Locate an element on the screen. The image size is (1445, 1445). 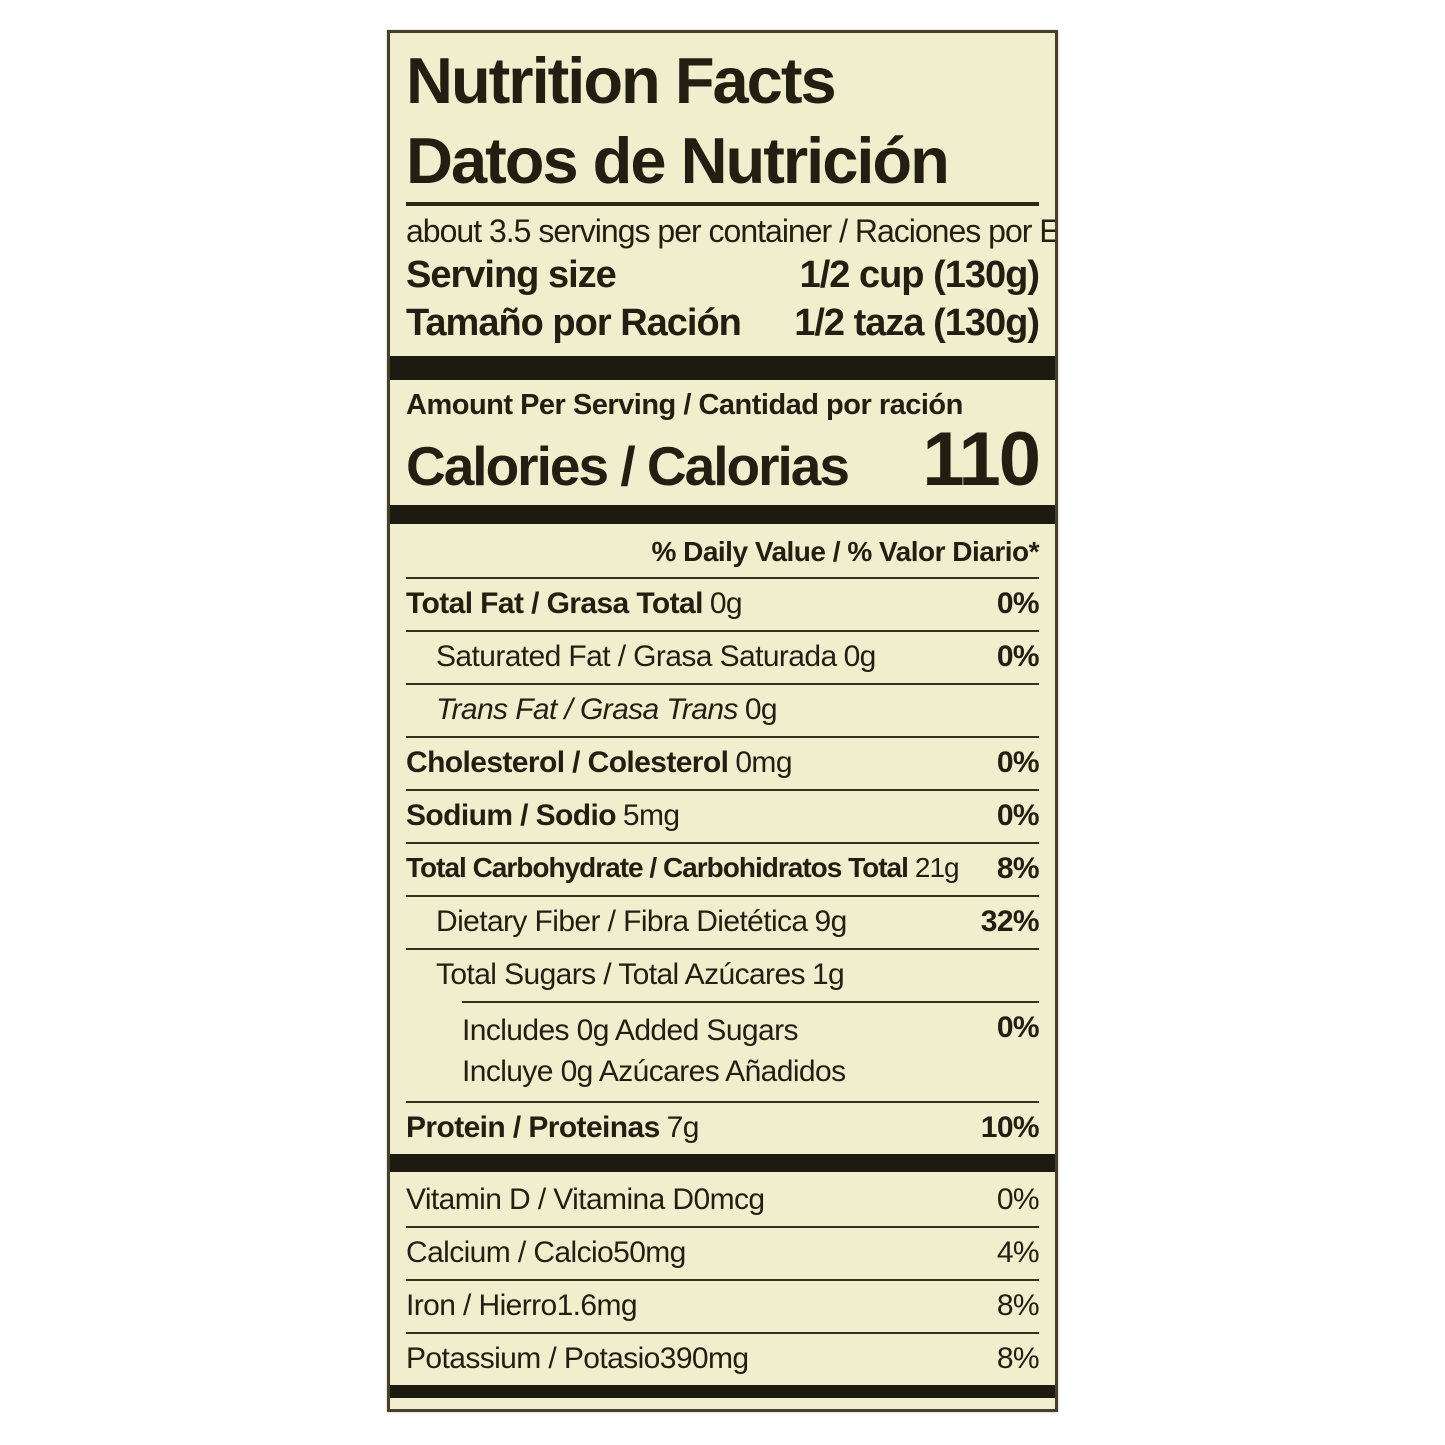
nutrient-name: Protein / Proteinas is located at coordinates (533, 1128).